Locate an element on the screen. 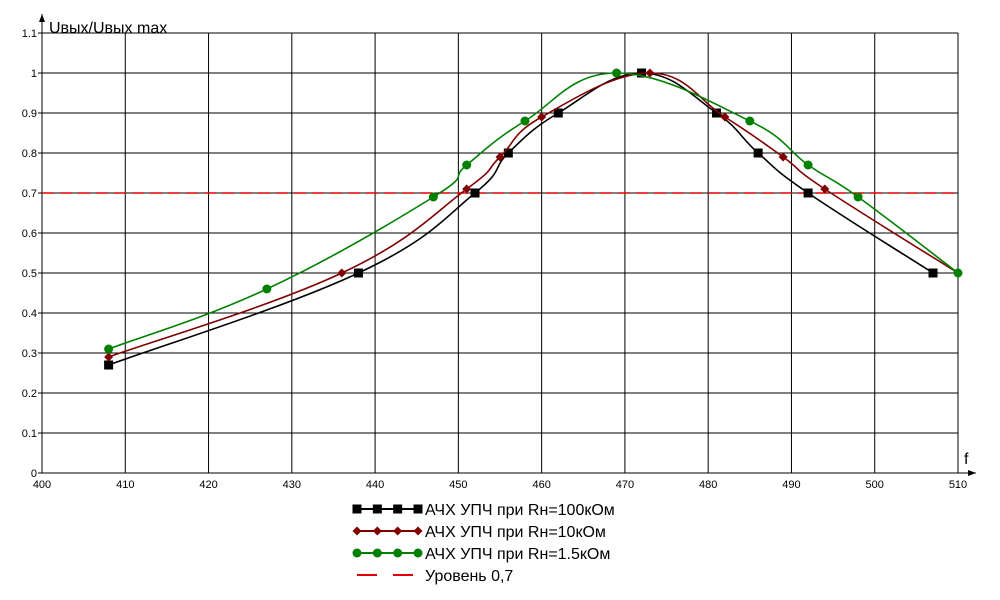 The width and height of the screenshot is (1000, 600). x-tick-label: 460 is located at coordinates (541, 485).